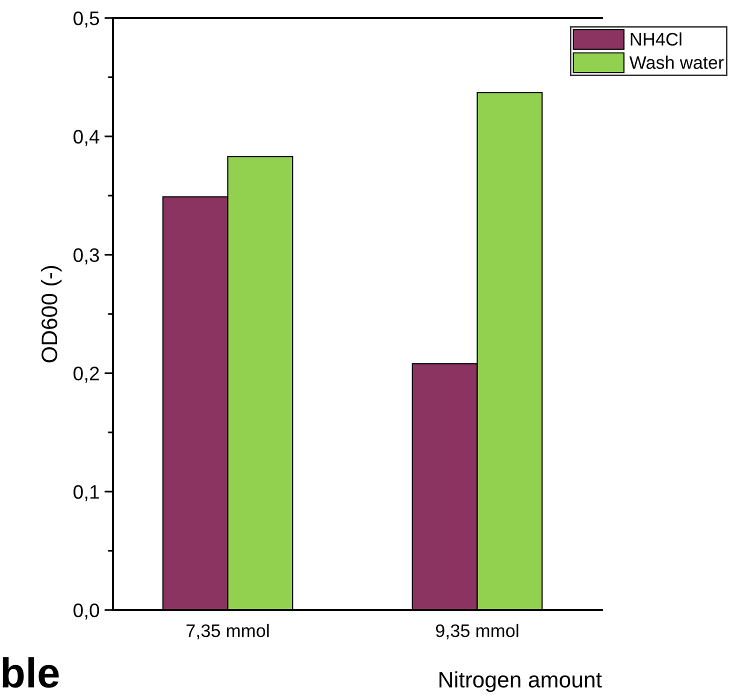  What do you see at coordinates (86, 19) in the screenshot?
I see `y-tick-label: 0,5` at bounding box center [86, 19].